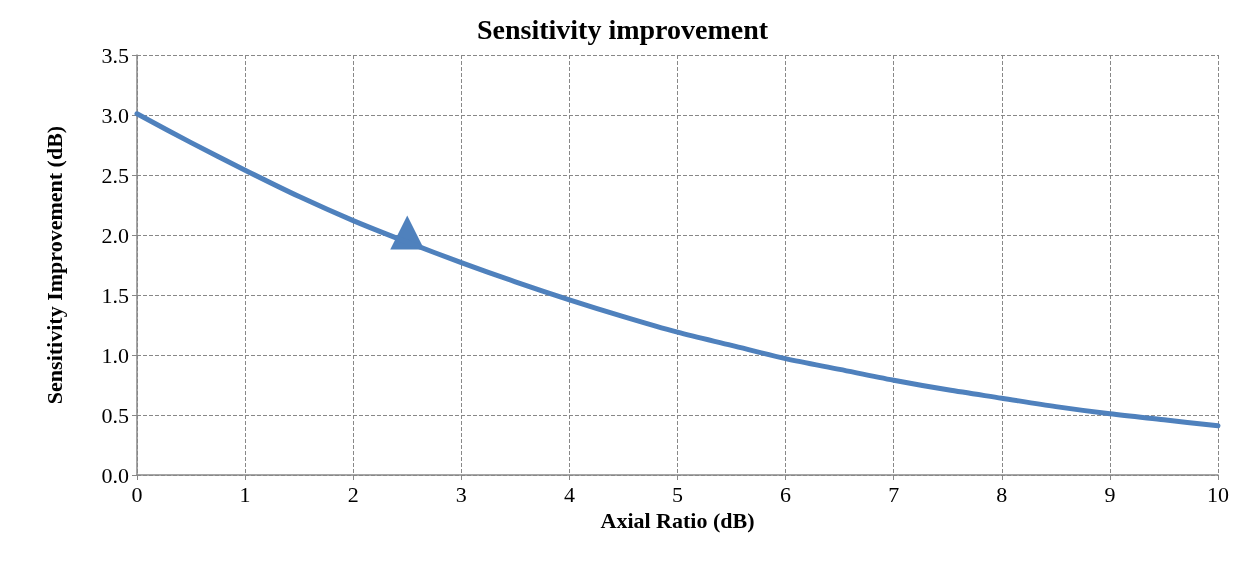 Image resolution: width=1245 pixels, height=563 pixels. Describe the element at coordinates (622, 29) in the screenshot. I see `chart-title: Sensitivity improvement` at that location.